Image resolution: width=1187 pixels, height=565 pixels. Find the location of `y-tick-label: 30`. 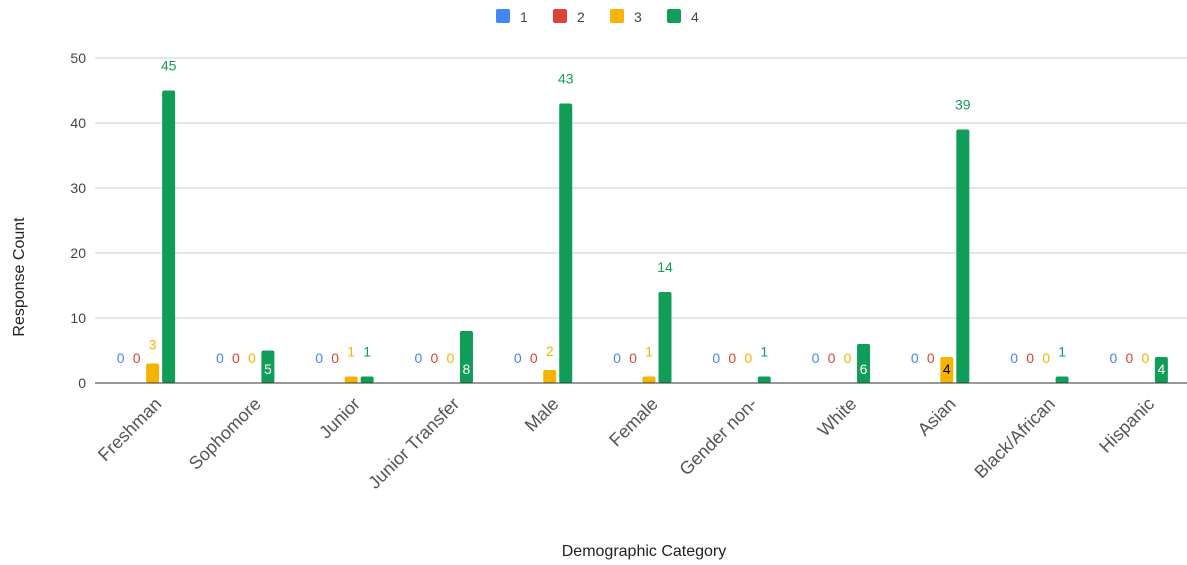

y-tick-label: 30 is located at coordinates (78, 188).